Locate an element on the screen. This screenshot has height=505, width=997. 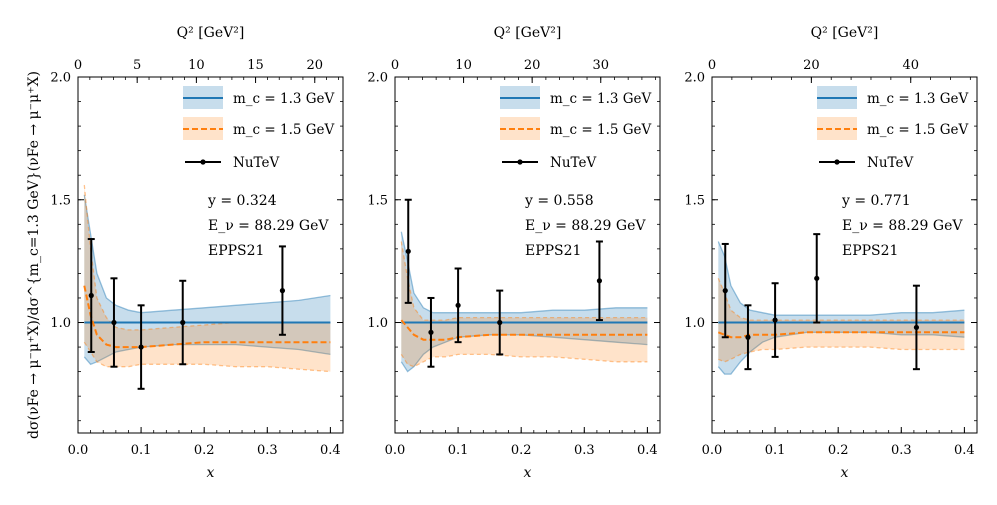
annotation-0: y = 0.324 is located at coordinates (242, 201).